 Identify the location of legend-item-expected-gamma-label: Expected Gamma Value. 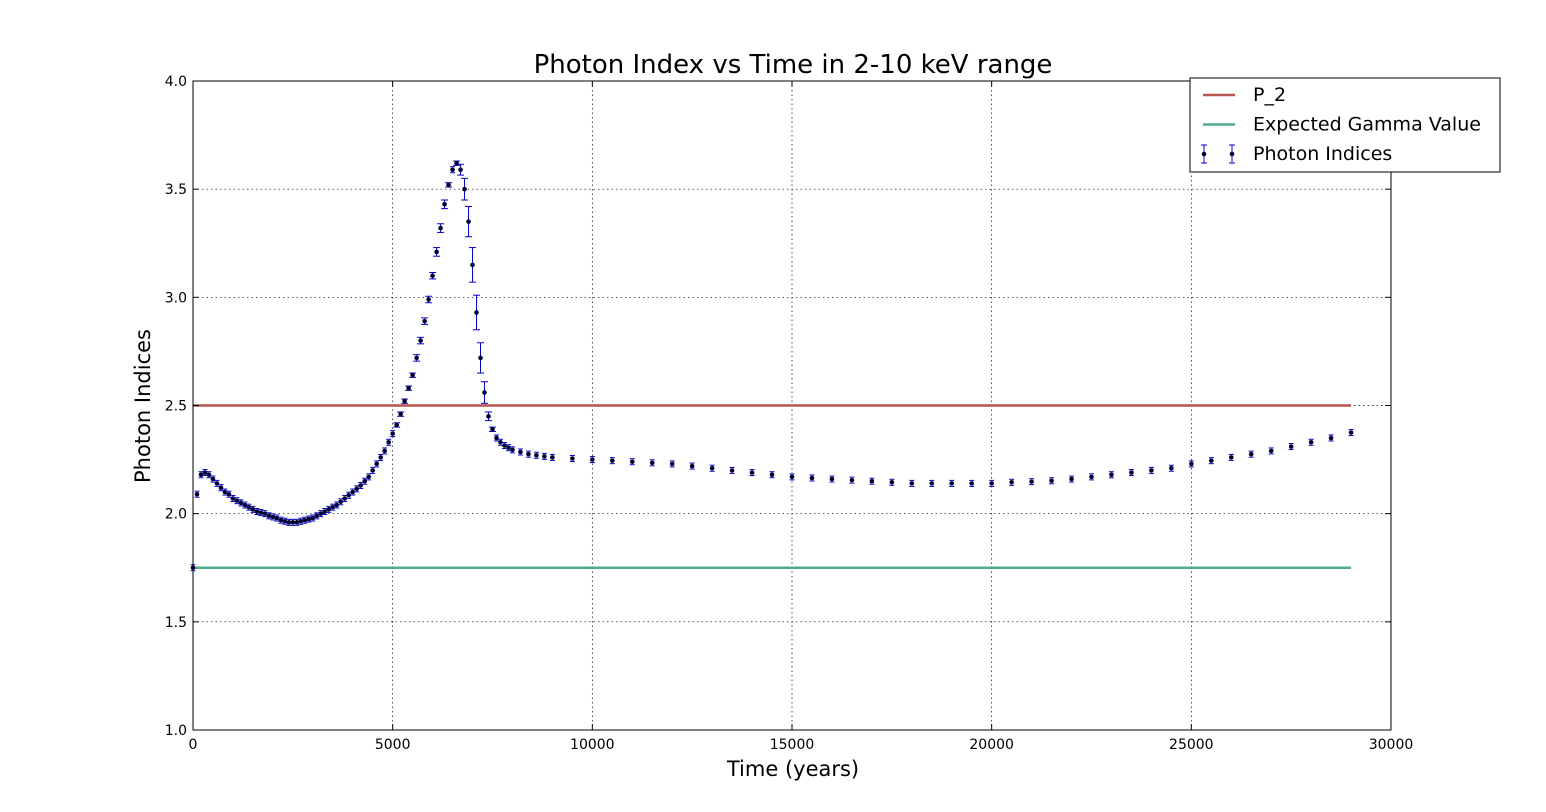
(1367, 125).